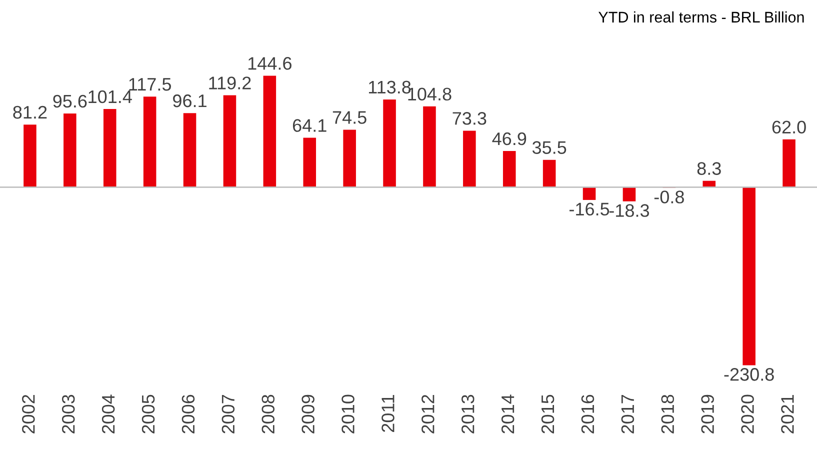 The height and width of the screenshot is (455, 817). What do you see at coordinates (590, 209) in the screenshot?
I see `data-label: -16.5` at bounding box center [590, 209].